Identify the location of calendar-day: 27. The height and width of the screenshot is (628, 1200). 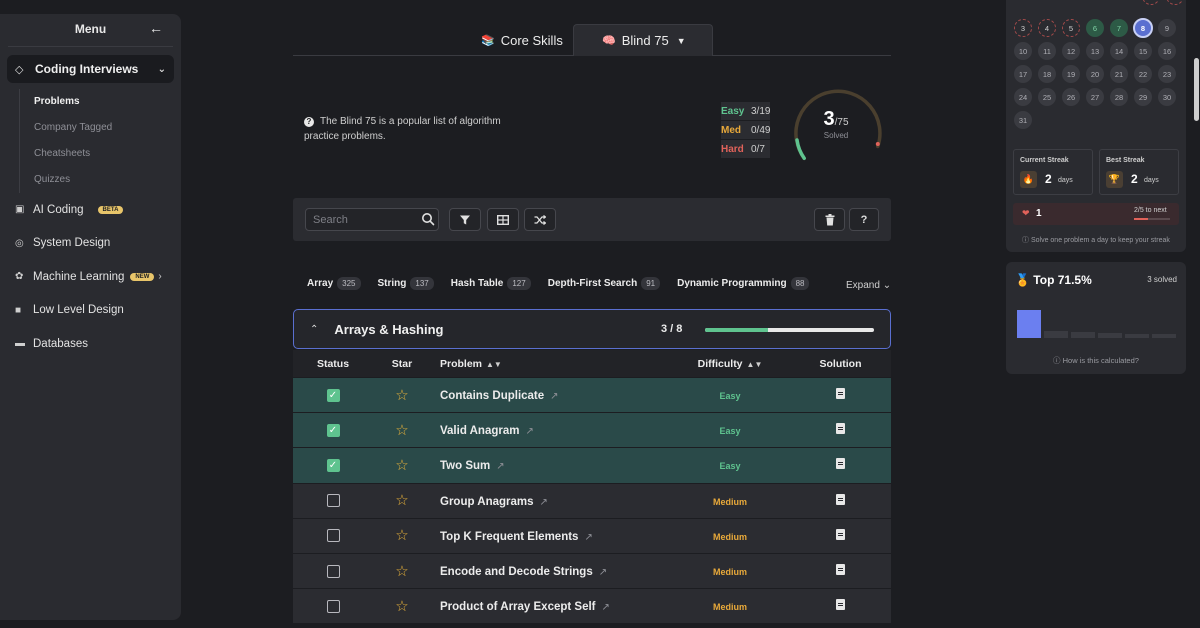
(1095, 97).